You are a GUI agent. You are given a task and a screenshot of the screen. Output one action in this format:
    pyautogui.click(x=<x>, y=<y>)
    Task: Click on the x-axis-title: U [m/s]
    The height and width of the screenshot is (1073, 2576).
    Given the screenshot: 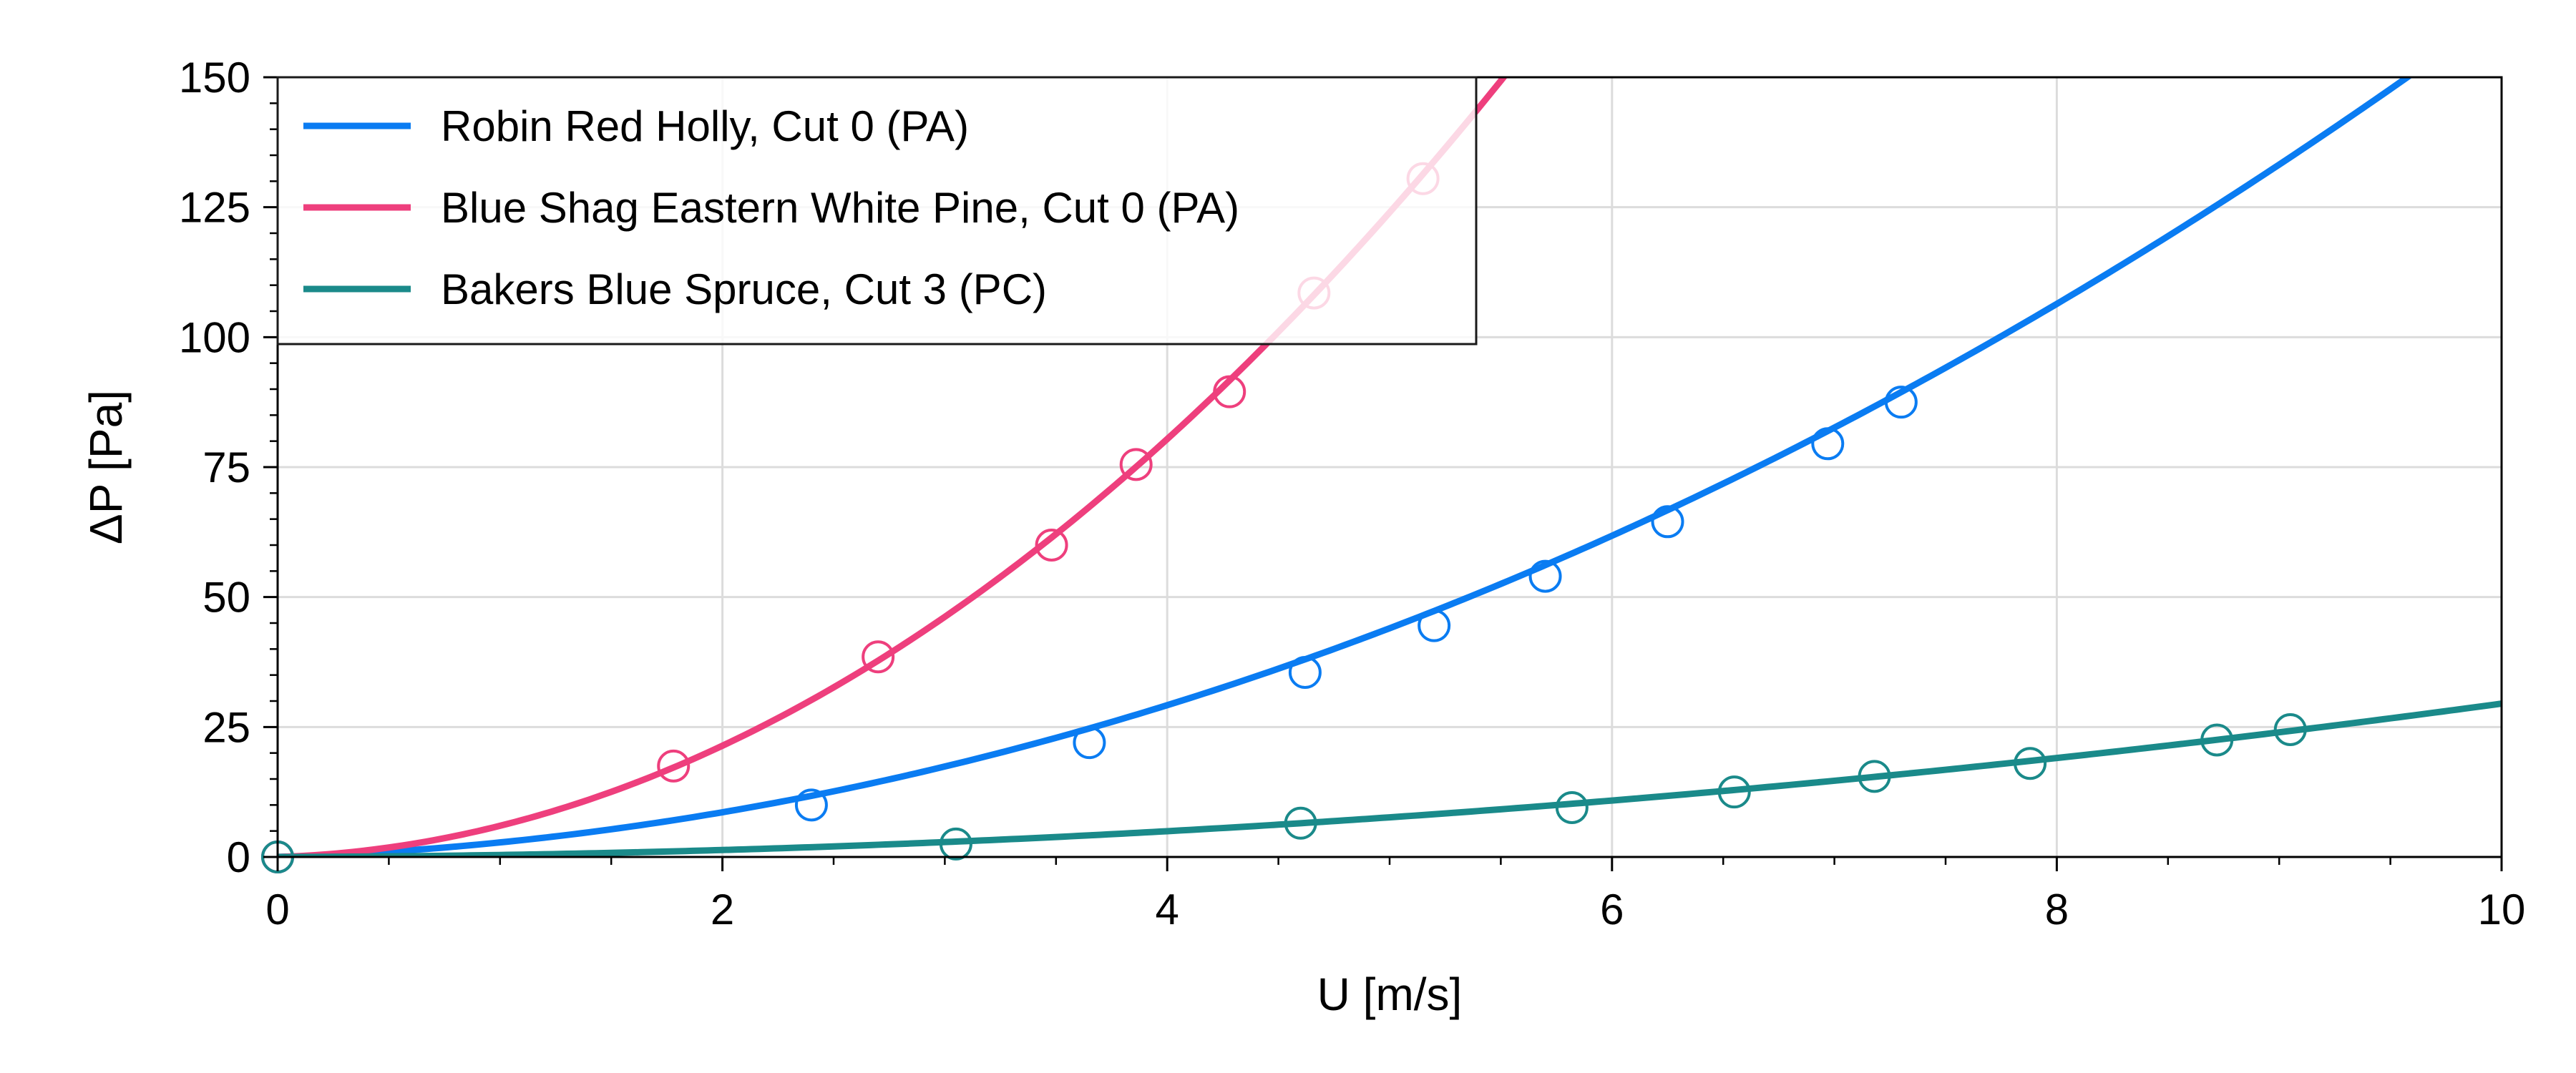 What is the action you would take?
    pyautogui.click(x=1390, y=994)
    